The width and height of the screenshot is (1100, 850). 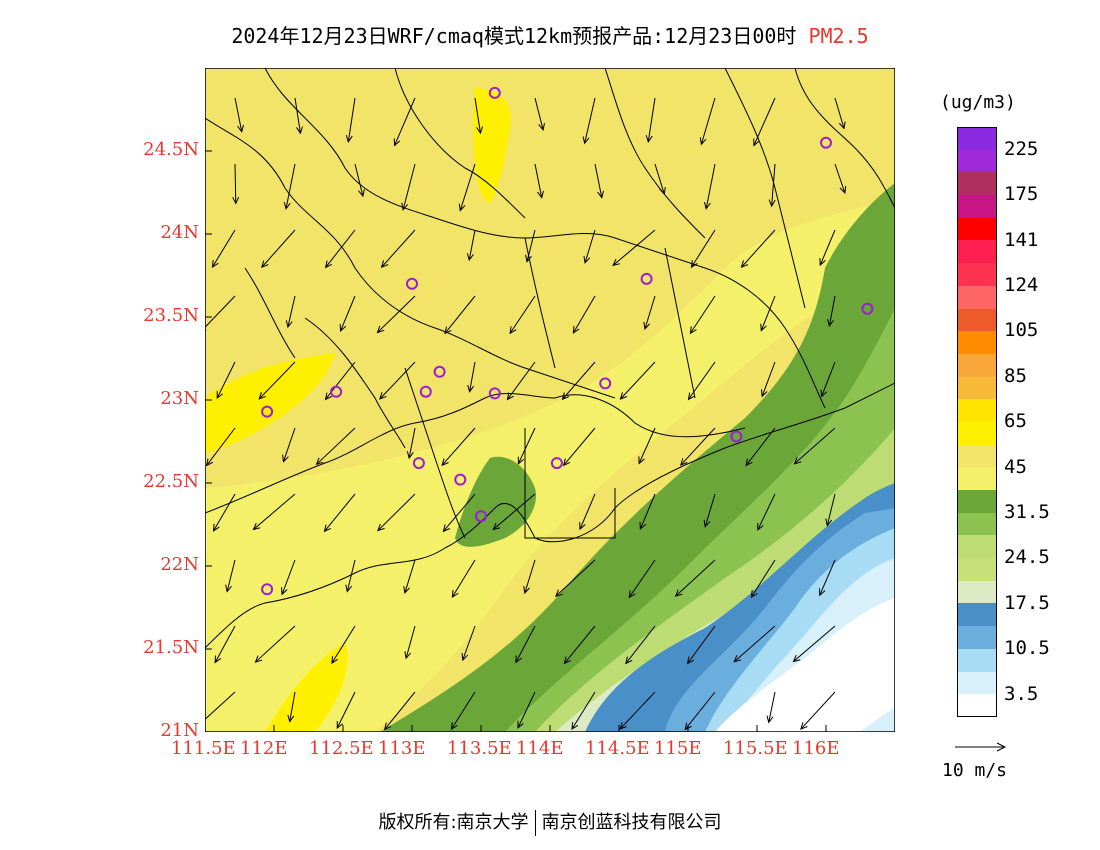 What do you see at coordinates (417, 822) in the screenshot?
I see `copyright-prefix: 版权所有:` at bounding box center [417, 822].